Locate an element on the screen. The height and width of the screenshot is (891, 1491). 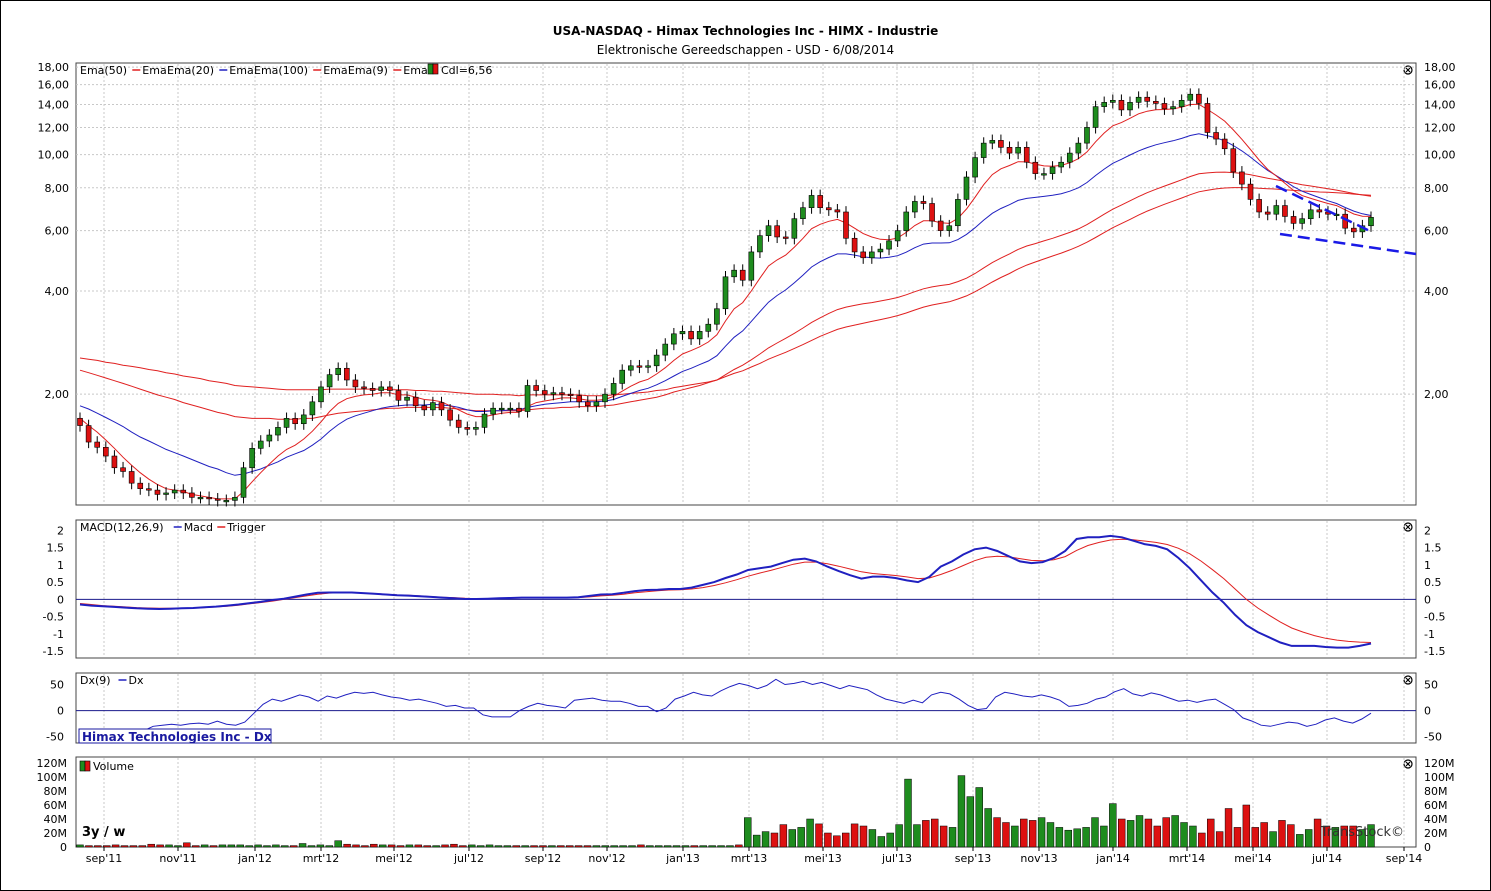
x-tick-label: mei'14 is located at coordinates (1253, 858).